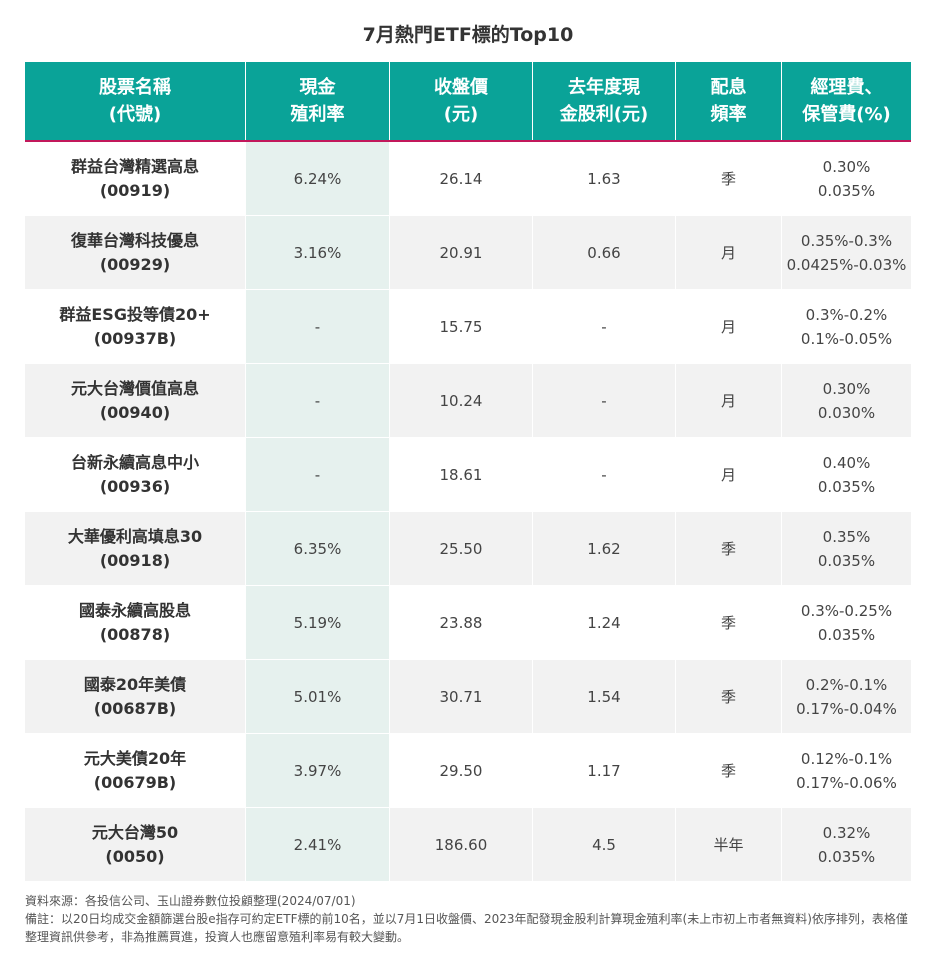 The width and height of the screenshot is (936, 968). What do you see at coordinates (604, 102) in the screenshot?
I see `header-last-year-dividend: 去年度現 金股利(元)` at bounding box center [604, 102].